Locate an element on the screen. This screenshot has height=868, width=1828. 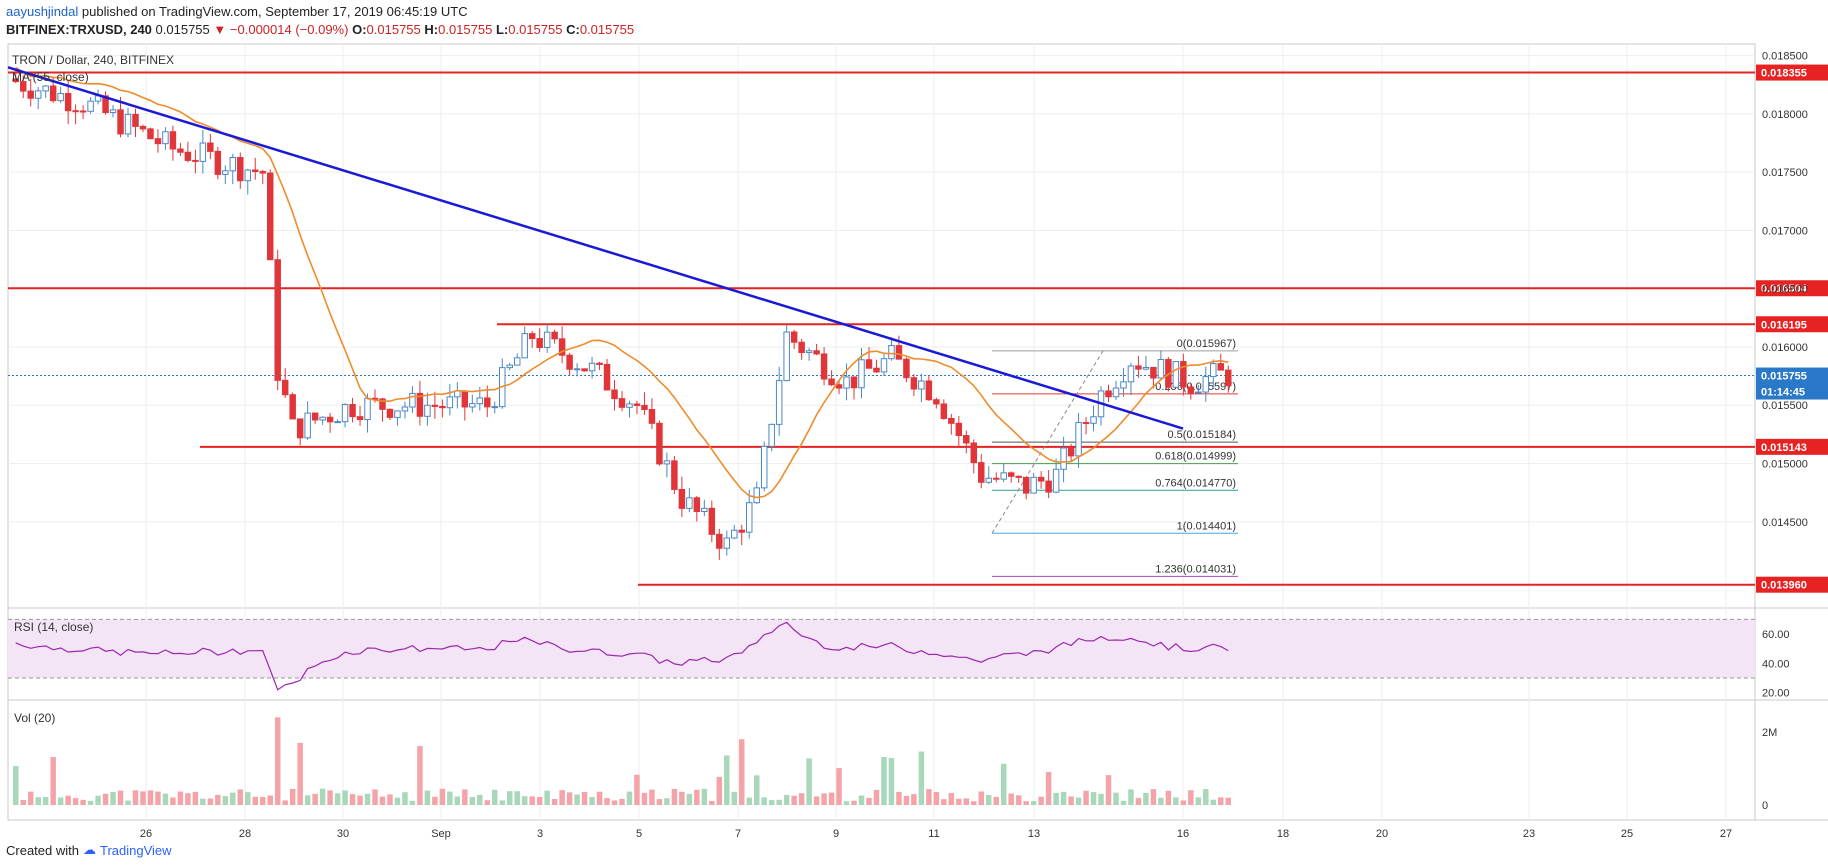
time-tick-label: 5 is located at coordinates (639, 834).